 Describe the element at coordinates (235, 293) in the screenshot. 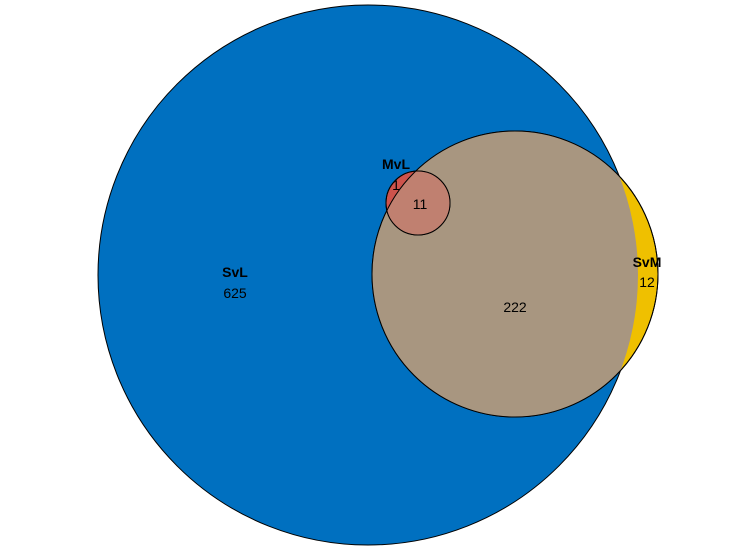

I see `svl-only-count: 625` at that location.